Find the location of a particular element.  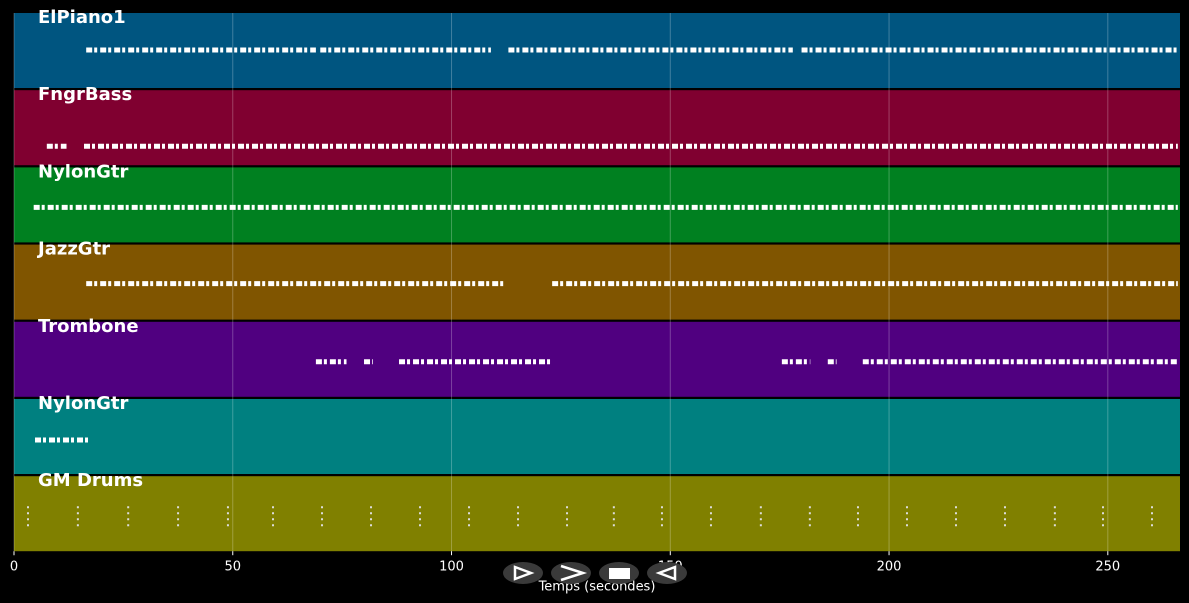

track-name: GM Drums is located at coordinates (90, 480).